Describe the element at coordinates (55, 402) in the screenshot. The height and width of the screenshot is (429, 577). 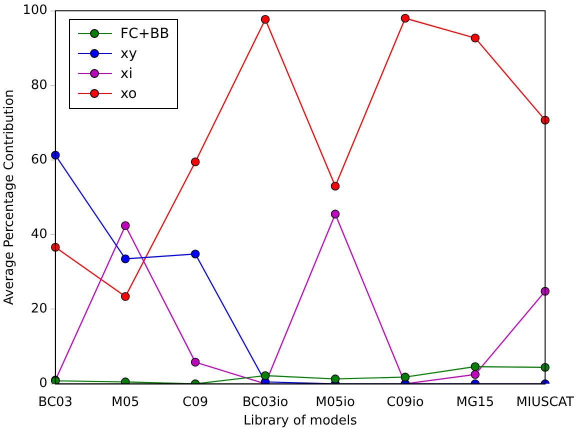
I see `x-tick-label: BC03` at that location.